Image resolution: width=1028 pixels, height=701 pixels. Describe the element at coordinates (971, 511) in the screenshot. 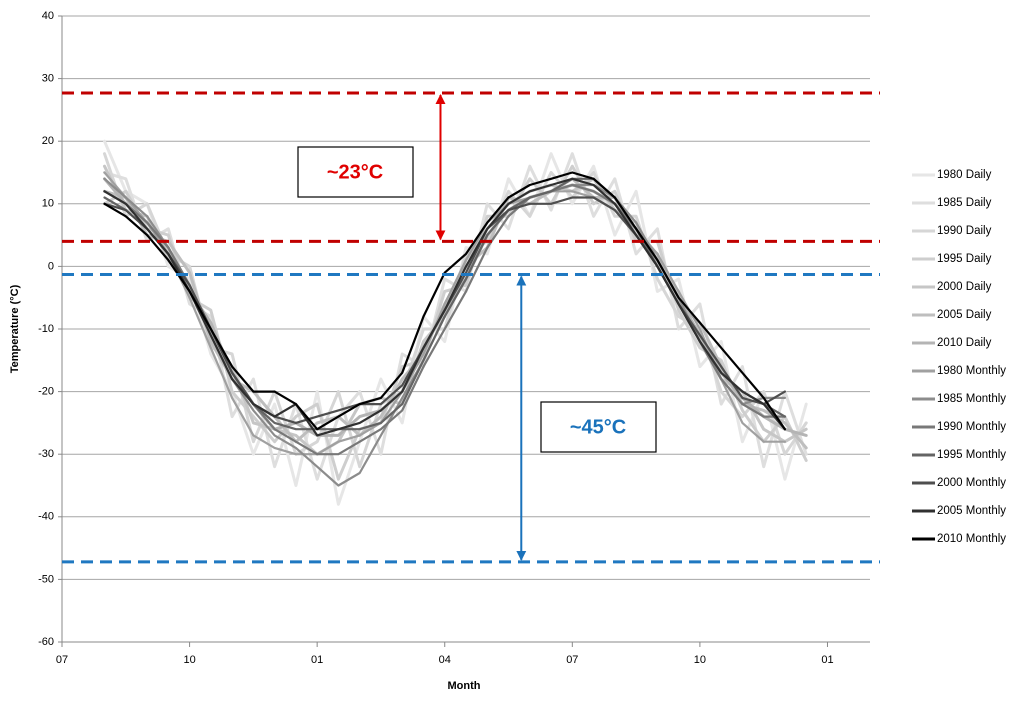

I see `legend-label: 2005 Monthly` at that location.